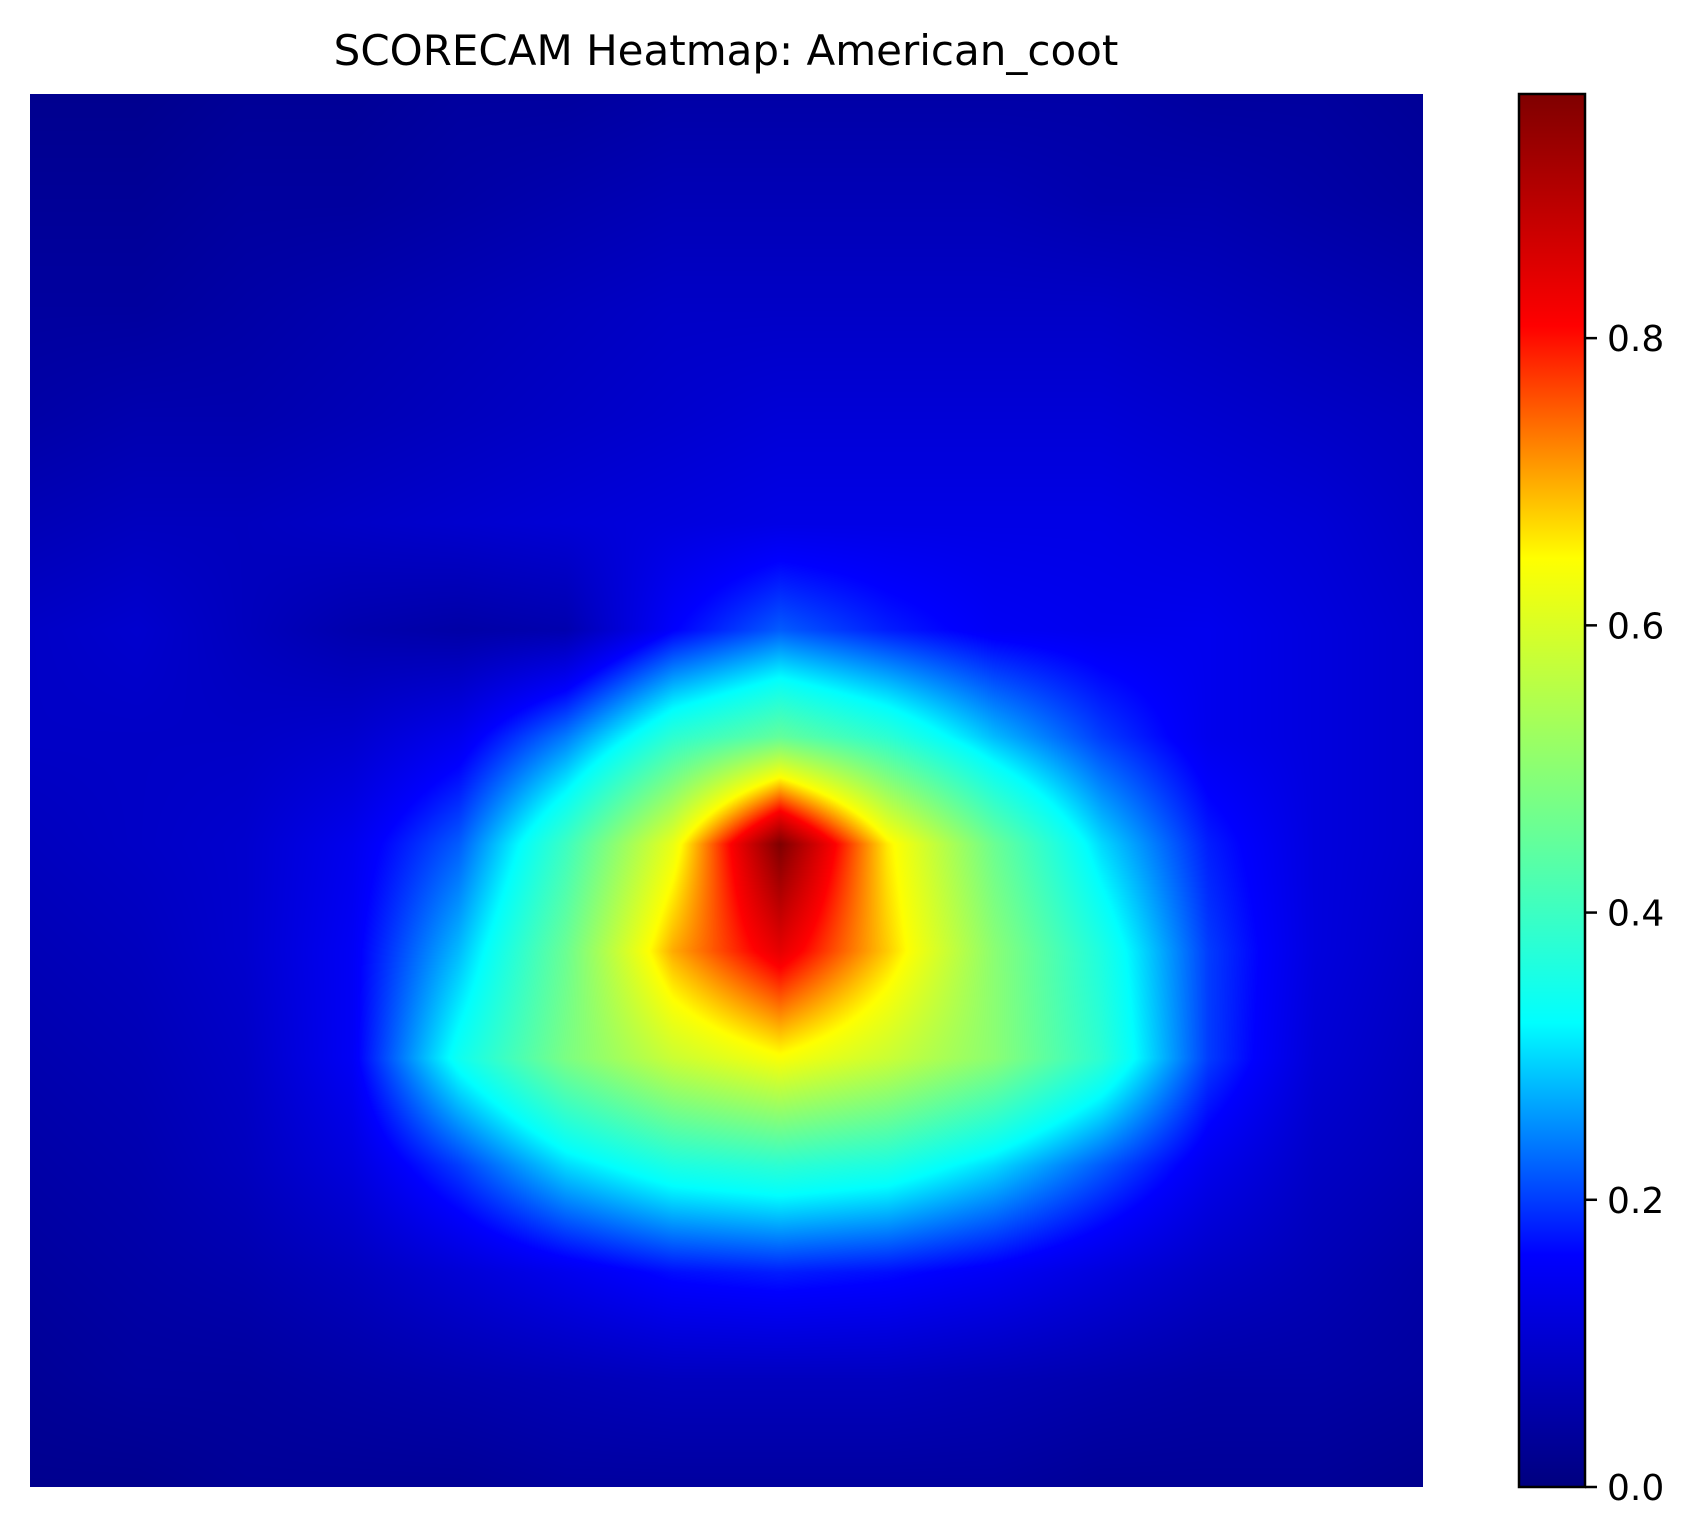  Describe the element at coordinates (1635, 1201) in the screenshot. I see `colorbar-tick-label: 0.2` at that location.